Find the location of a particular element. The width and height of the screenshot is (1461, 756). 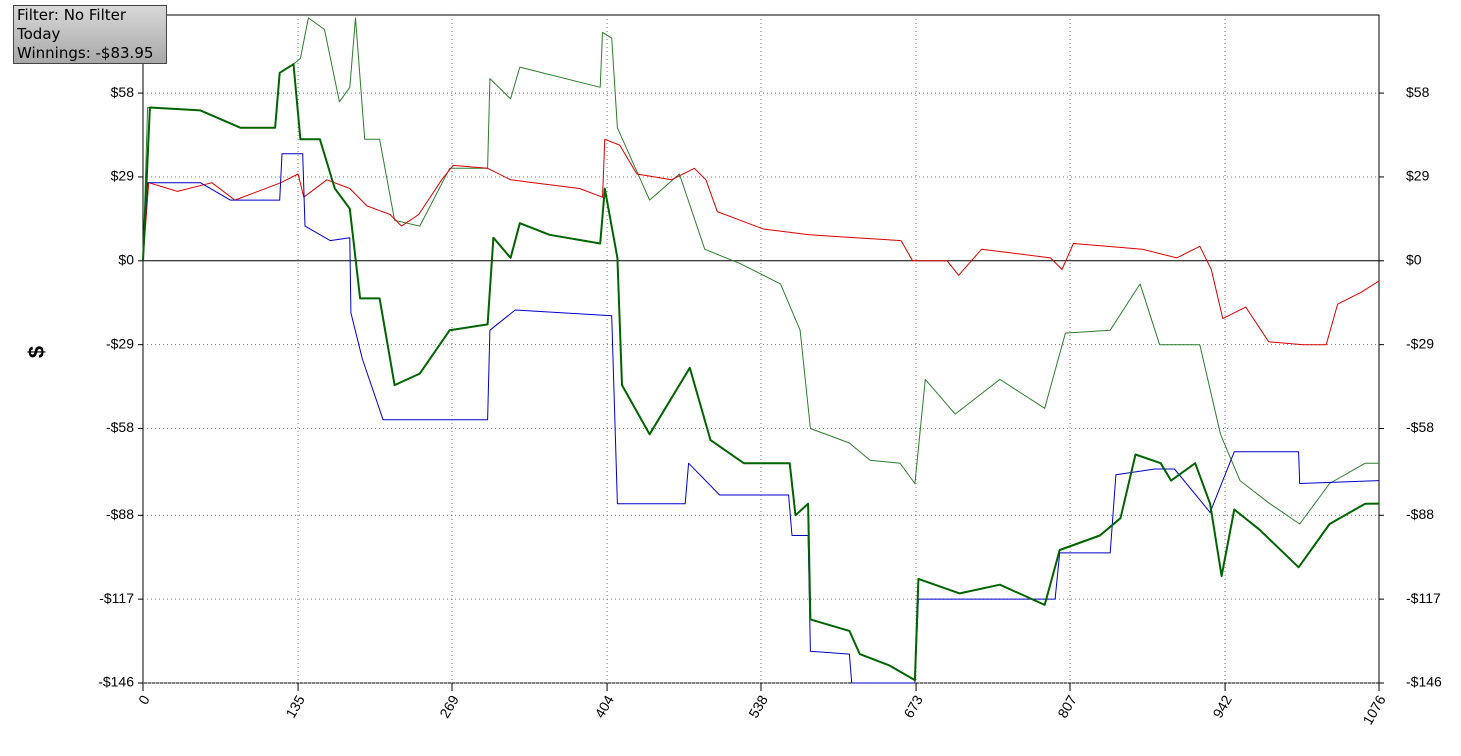

y-tick-label: $58 is located at coordinates (123, 92).